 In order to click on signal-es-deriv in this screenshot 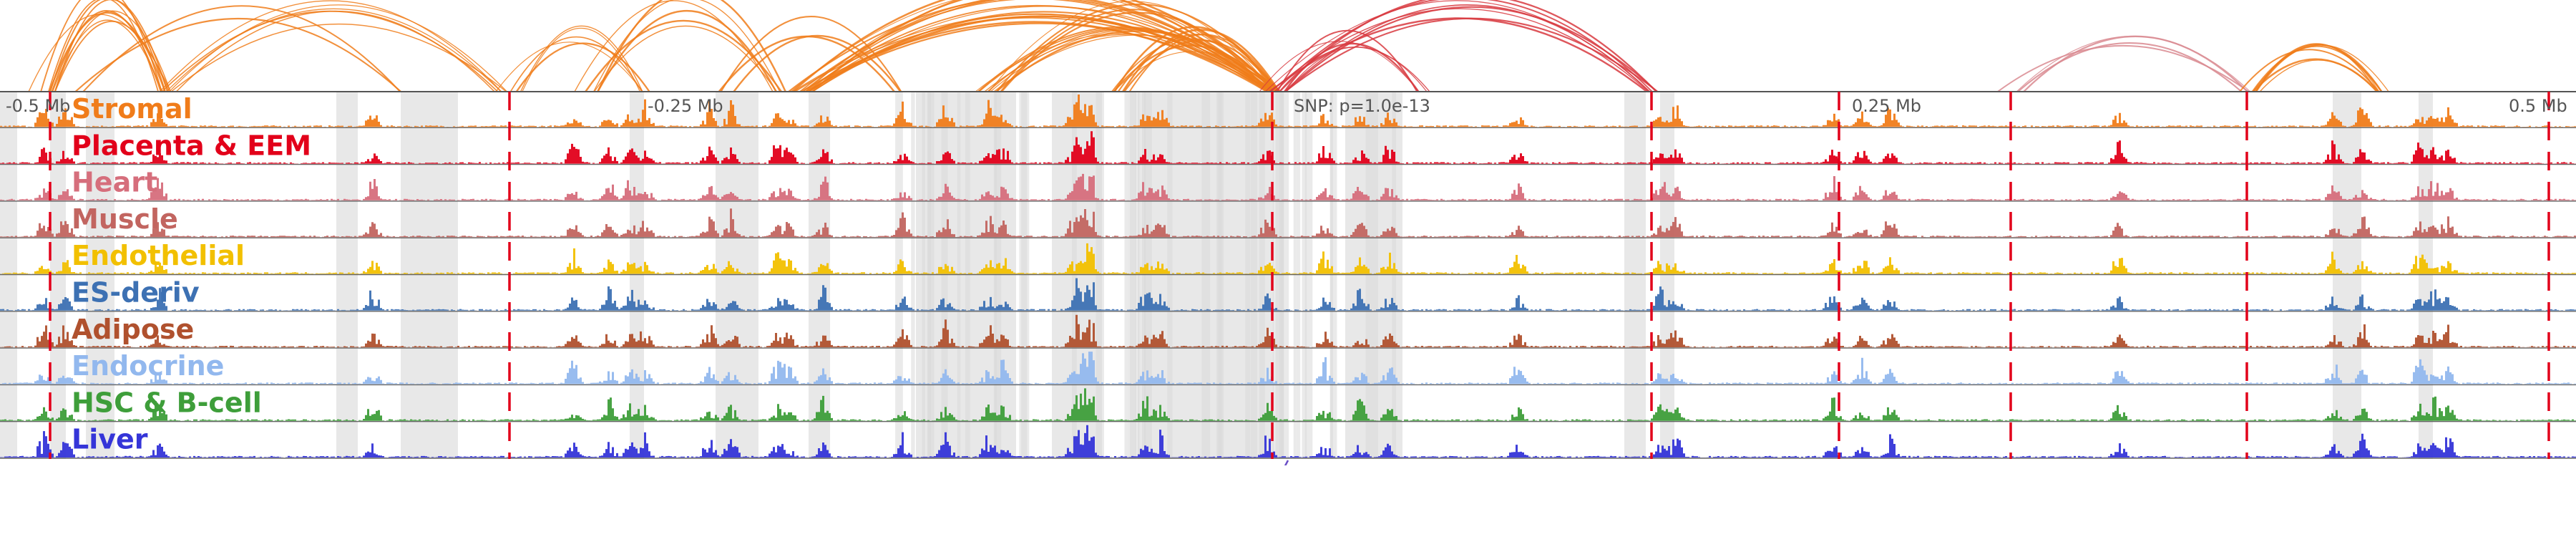, I will do `click(1288, 294)`.